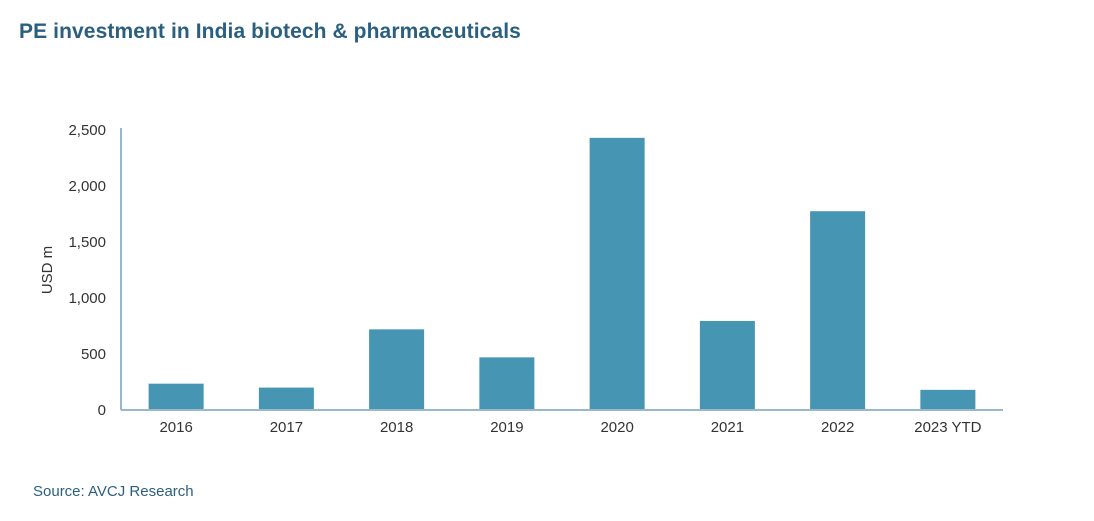 This screenshot has width=1094, height=521. What do you see at coordinates (175, 427) in the screenshot?
I see `x-tick-label: 2016` at bounding box center [175, 427].